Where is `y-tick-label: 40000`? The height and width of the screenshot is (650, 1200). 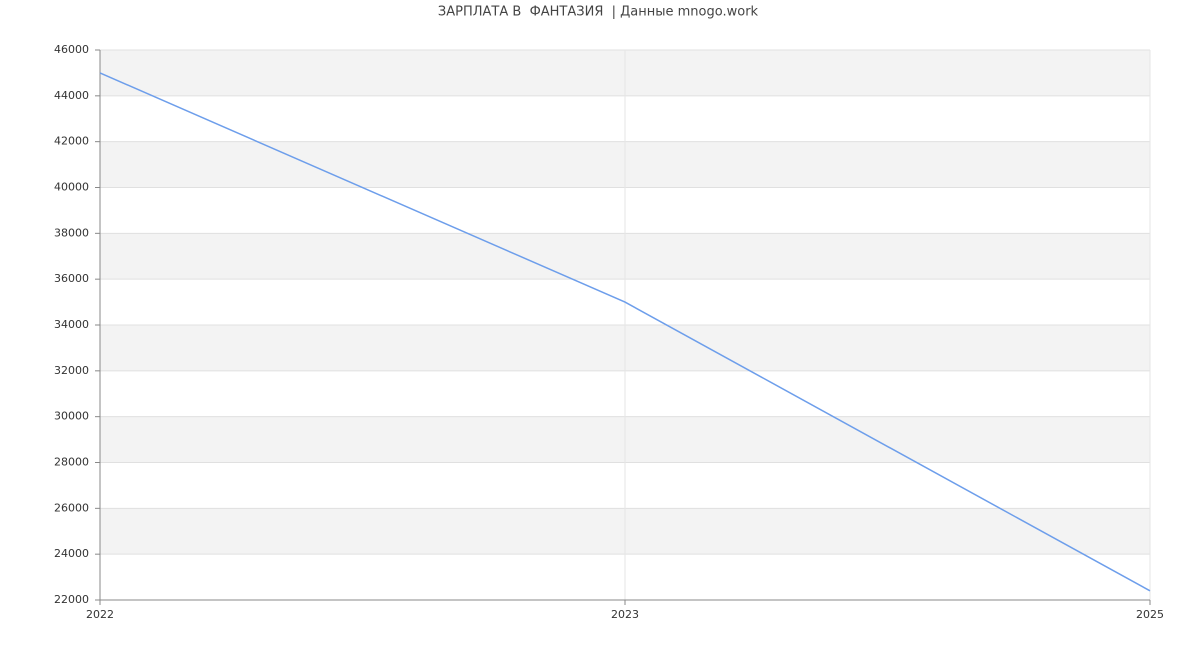
y-tick-label: 40000 is located at coordinates (71, 187).